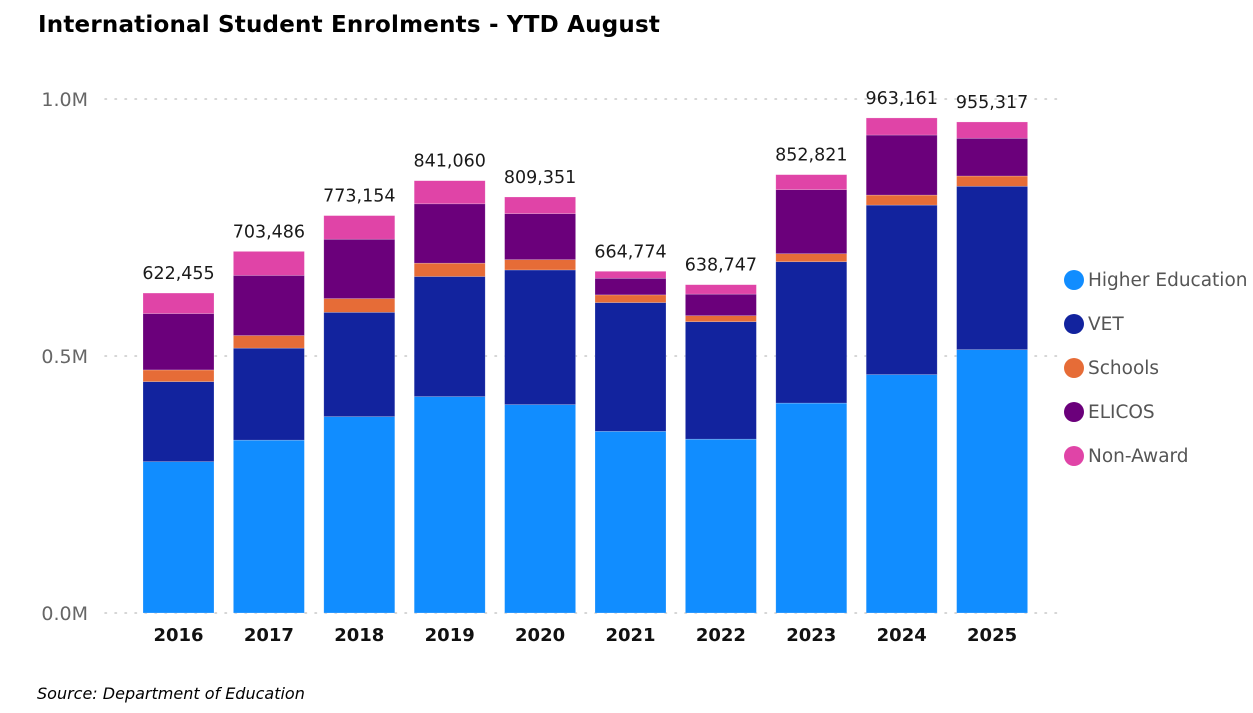 This screenshot has width=1253, height=713. I want to click on legend-label: VET, so click(1106, 324).